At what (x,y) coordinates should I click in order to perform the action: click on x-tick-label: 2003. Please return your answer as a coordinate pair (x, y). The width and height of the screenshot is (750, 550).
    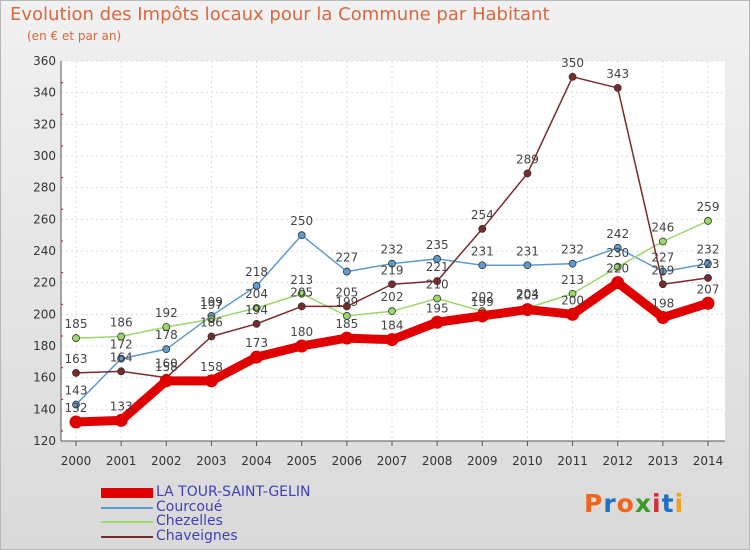
    Looking at the image, I should click on (211, 461).